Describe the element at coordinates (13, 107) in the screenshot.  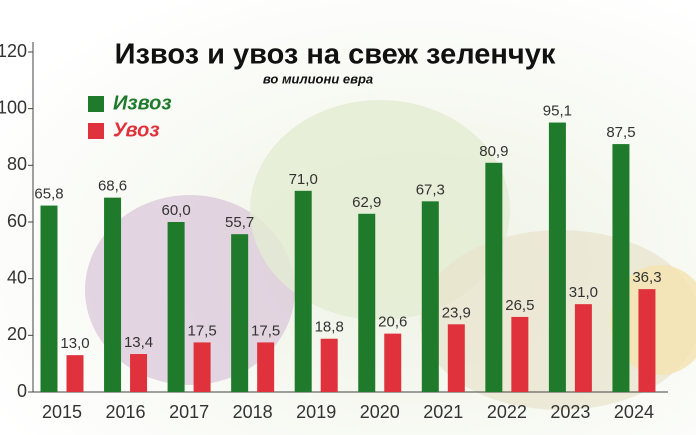
I see `y-tick-label: 100` at that location.